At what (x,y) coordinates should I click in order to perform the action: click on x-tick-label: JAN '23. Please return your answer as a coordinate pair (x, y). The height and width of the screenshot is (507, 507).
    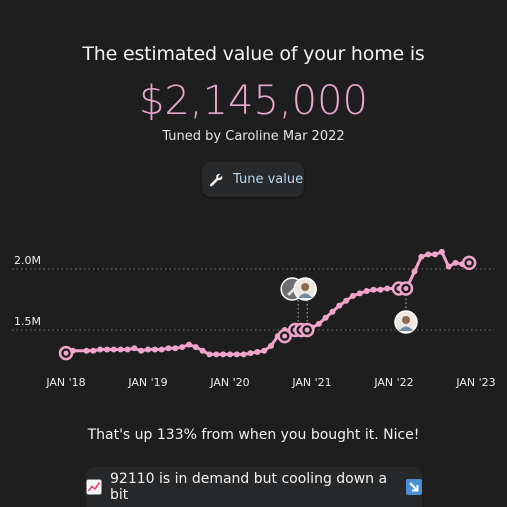
    Looking at the image, I should click on (475, 382).